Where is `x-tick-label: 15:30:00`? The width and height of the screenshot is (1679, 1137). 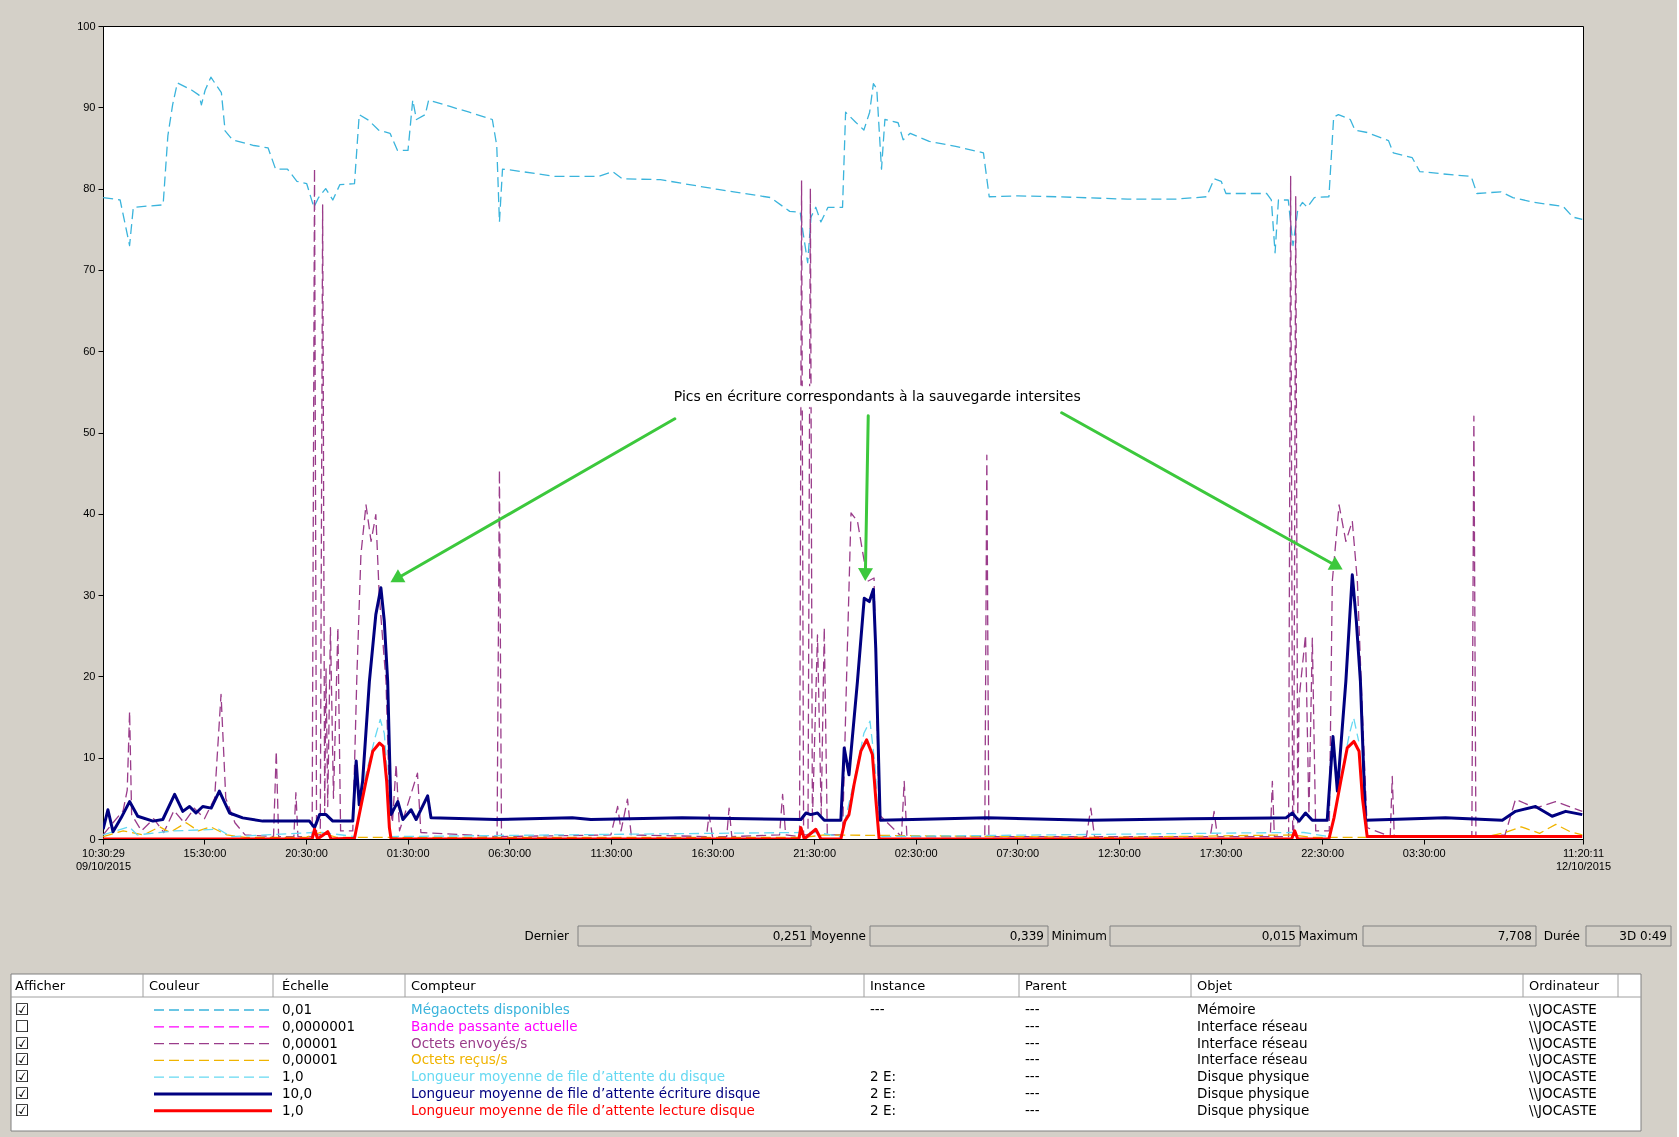
x-tick-label: 15:30:00 is located at coordinates (205, 852).